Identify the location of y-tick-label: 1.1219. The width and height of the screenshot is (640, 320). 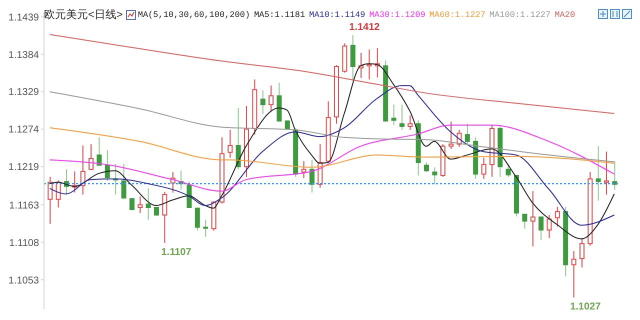
(24, 168).